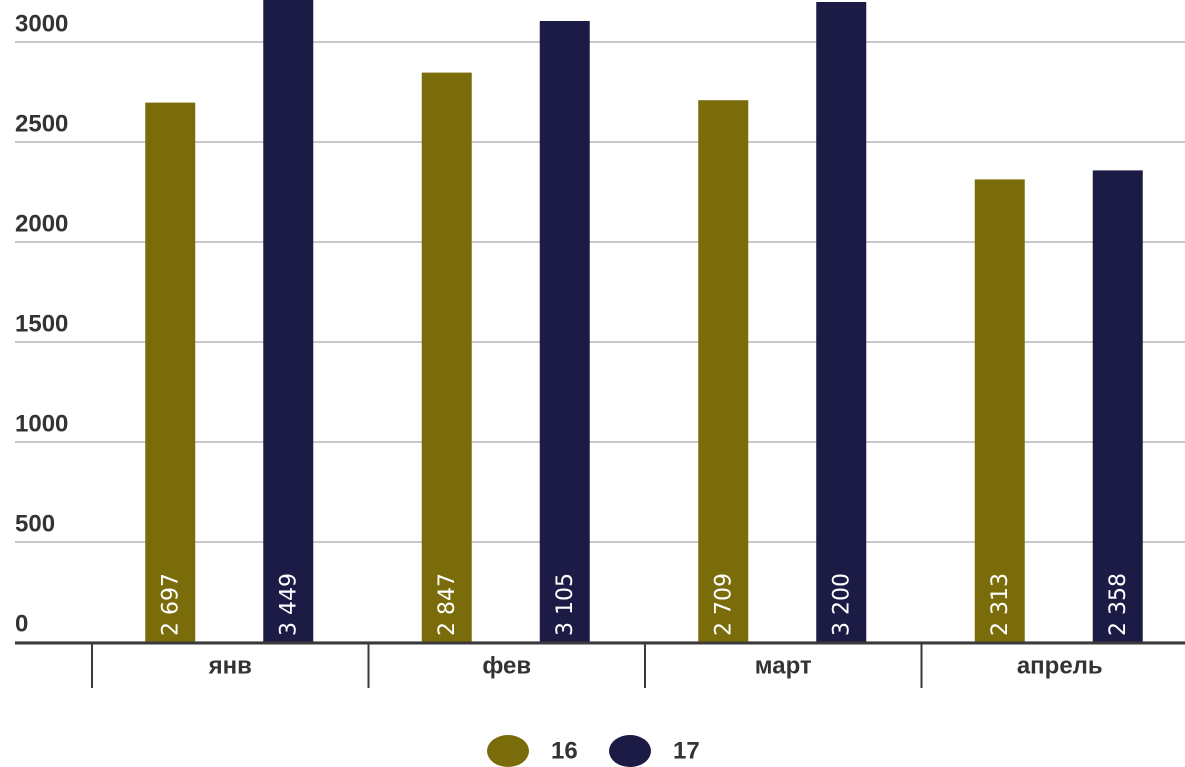 This screenshot has height=767, width=1185. What do you see at coordinates (41, 323) in the screenshot?
I see `y-tick-label: 1500` at bounding box center [41, 323].